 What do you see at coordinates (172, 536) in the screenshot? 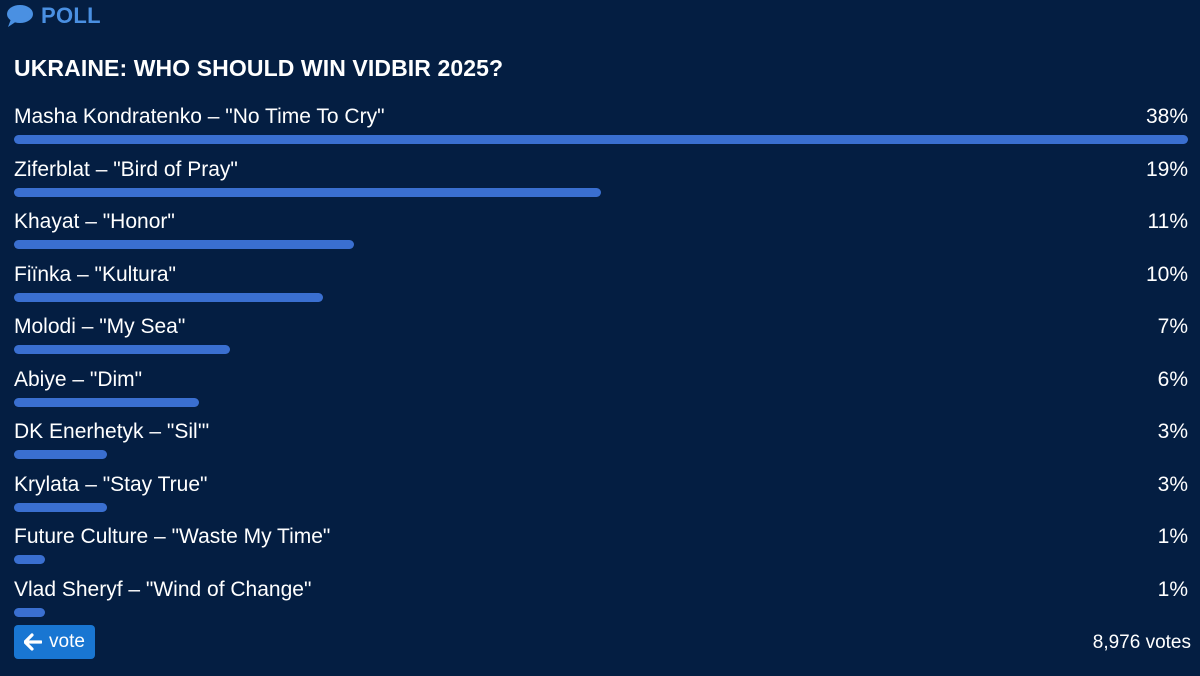
I see `option-label: Future Culture – "Waste My Time"` at bounding box center [172, 536].